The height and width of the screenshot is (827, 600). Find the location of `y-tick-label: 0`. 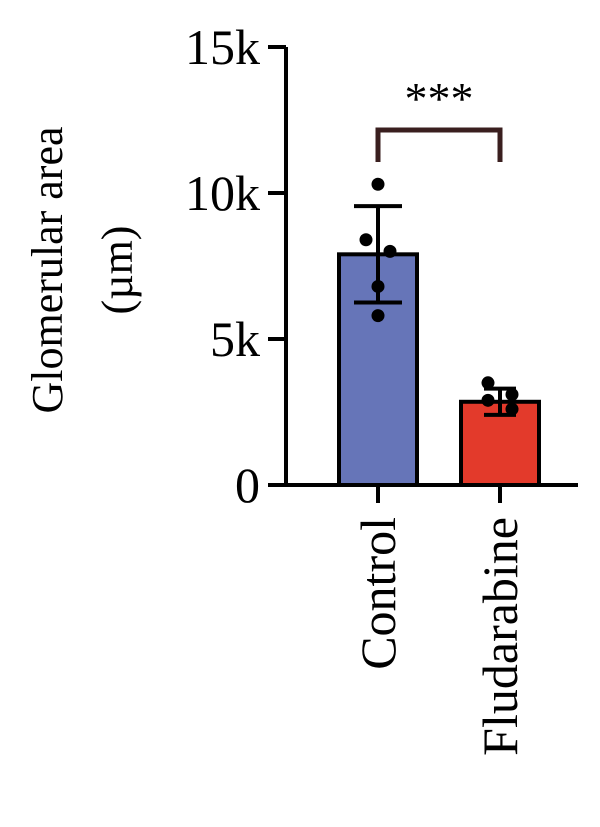

y-tick-label: 0 is located at coordinates (247, 485).